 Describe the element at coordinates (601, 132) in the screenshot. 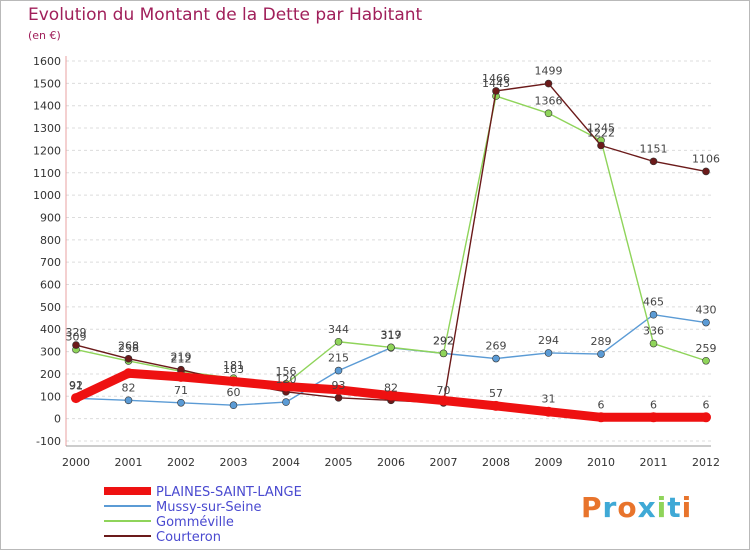

I see `data-label: 1222` at that location.